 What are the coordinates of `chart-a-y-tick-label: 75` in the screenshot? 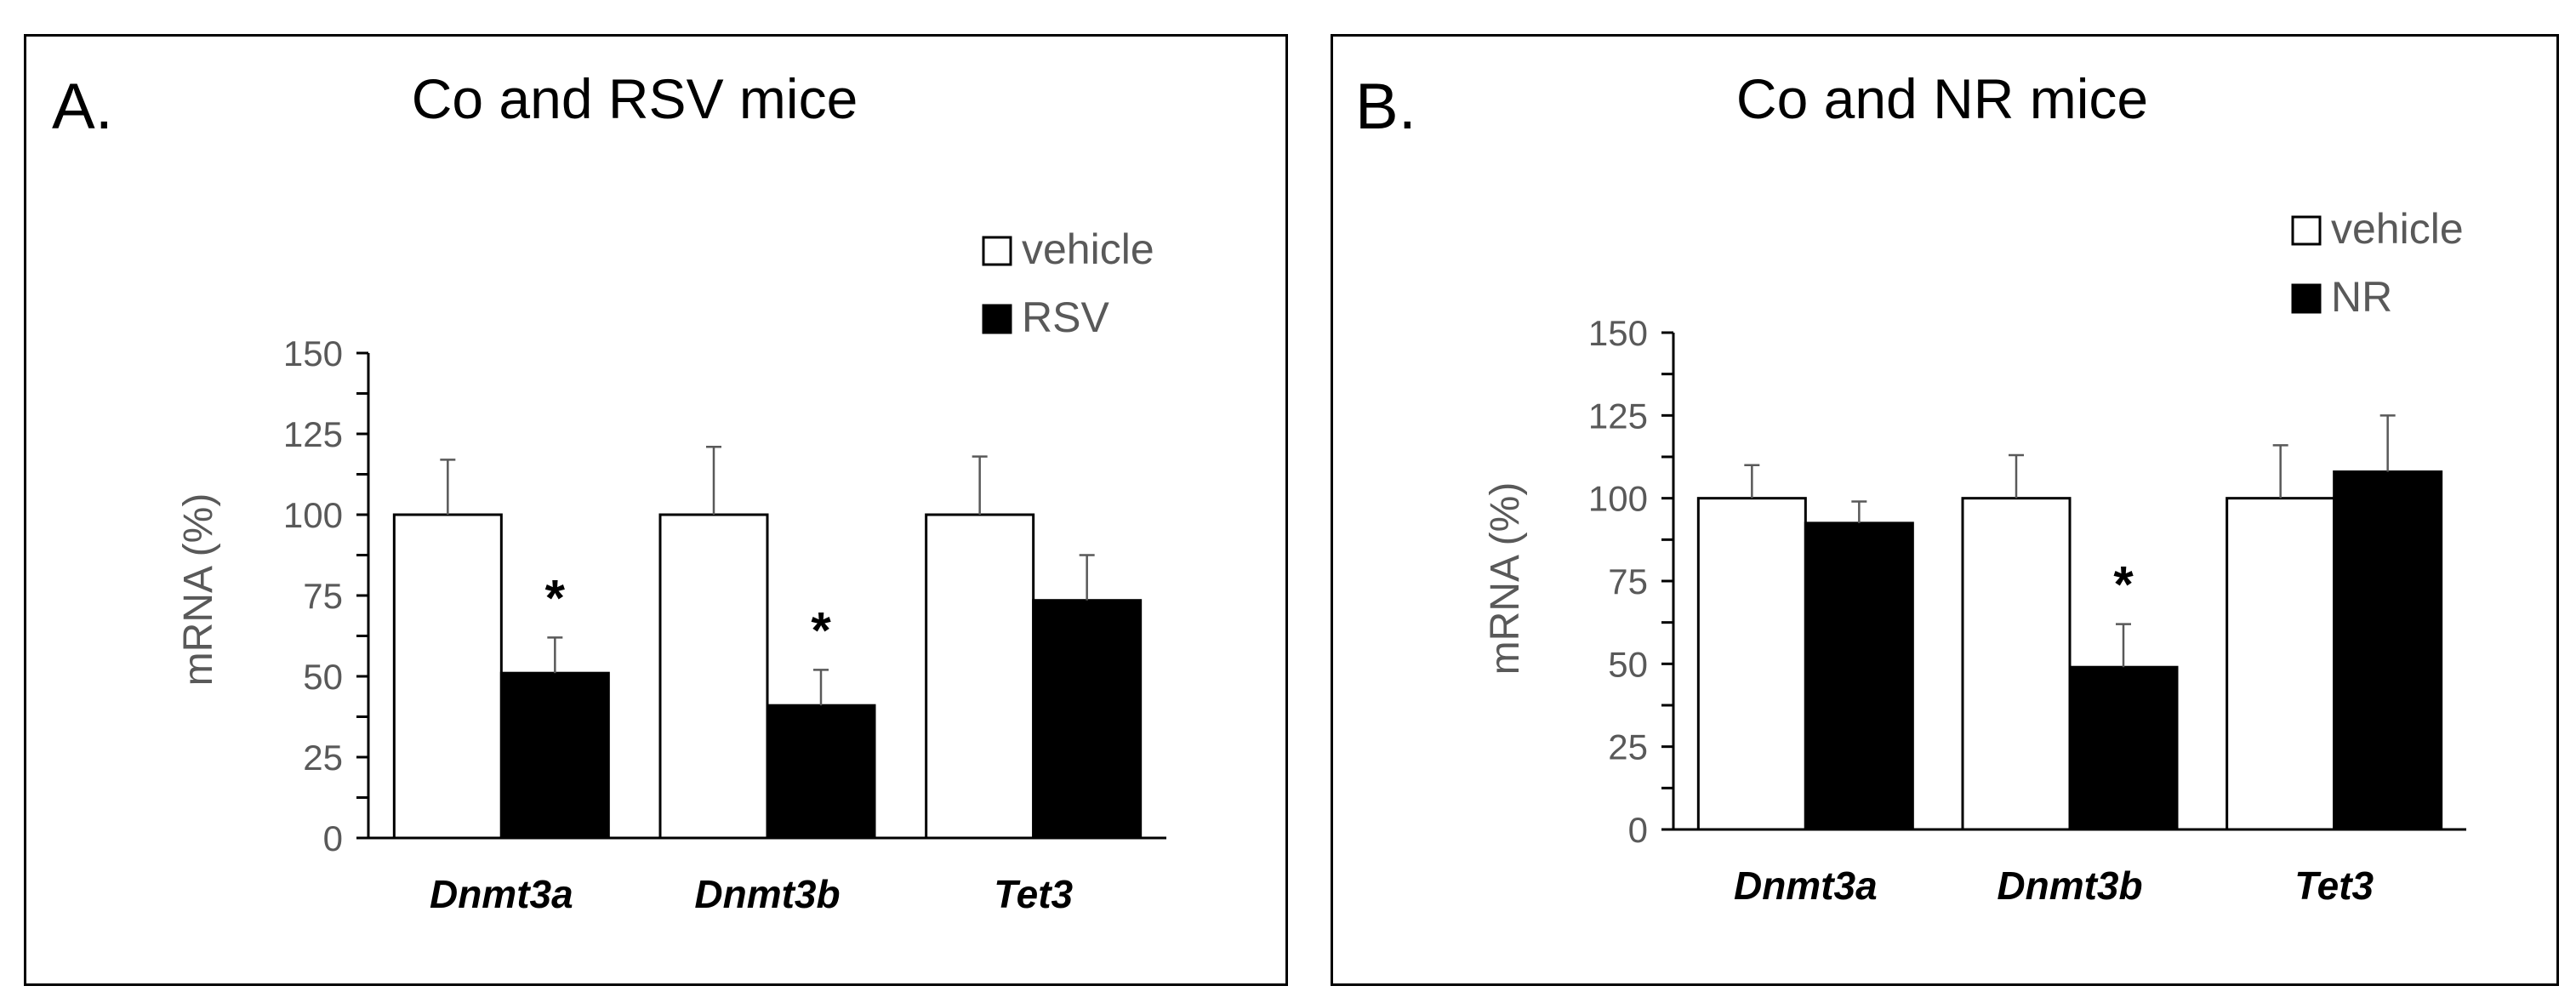 It's located at (323, 596).